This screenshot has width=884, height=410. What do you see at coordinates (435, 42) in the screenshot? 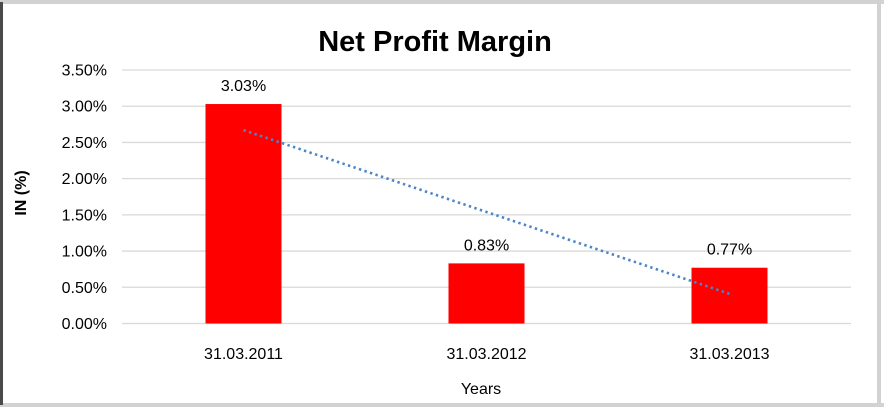
I see `chart-title: Net Profit Margin` at bounding box center [435, 42].